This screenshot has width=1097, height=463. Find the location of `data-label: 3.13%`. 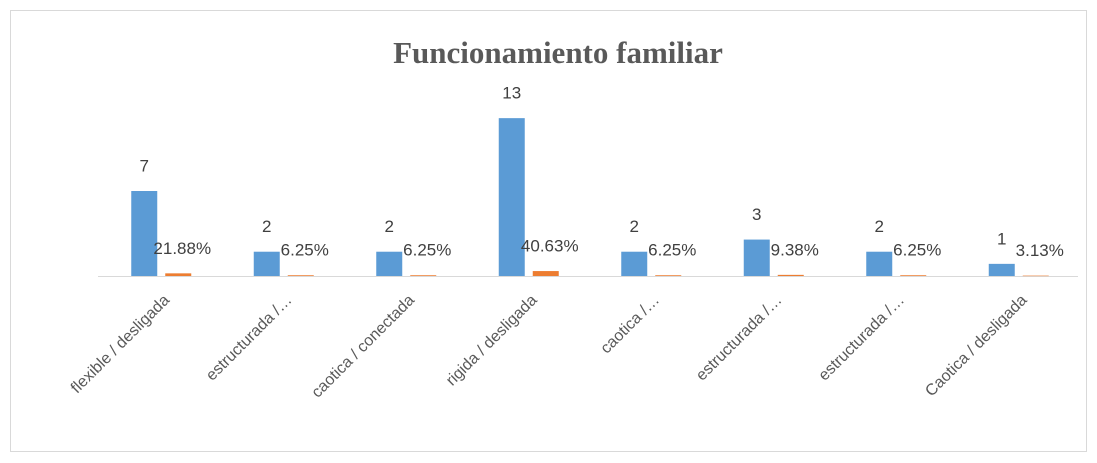

data-label: 3.13% is located at coordinates (1040, 250).